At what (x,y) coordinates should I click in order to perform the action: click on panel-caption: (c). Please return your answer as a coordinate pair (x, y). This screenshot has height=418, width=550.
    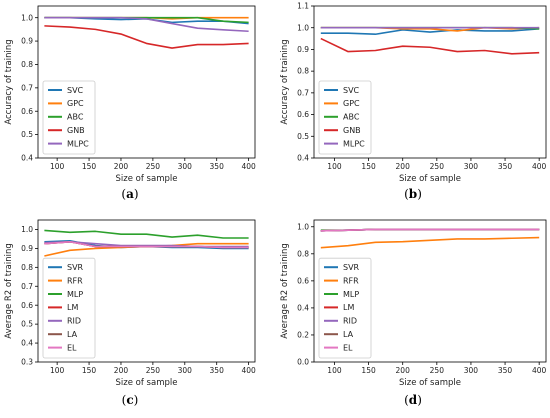
    Looking at the image, I should click on (130, 400).